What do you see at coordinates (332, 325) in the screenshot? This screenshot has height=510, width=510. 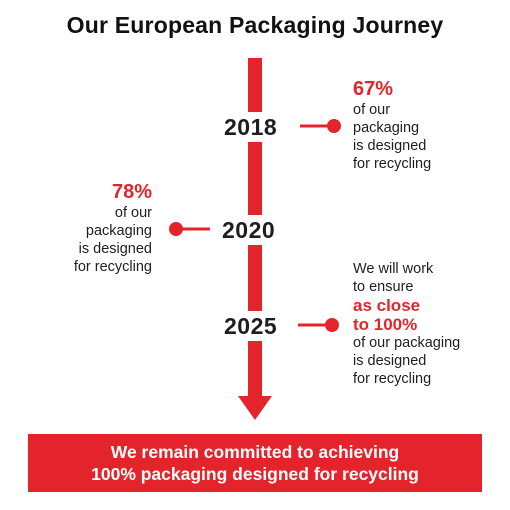 I see `dot-2025` at bounding box center [332, 325].